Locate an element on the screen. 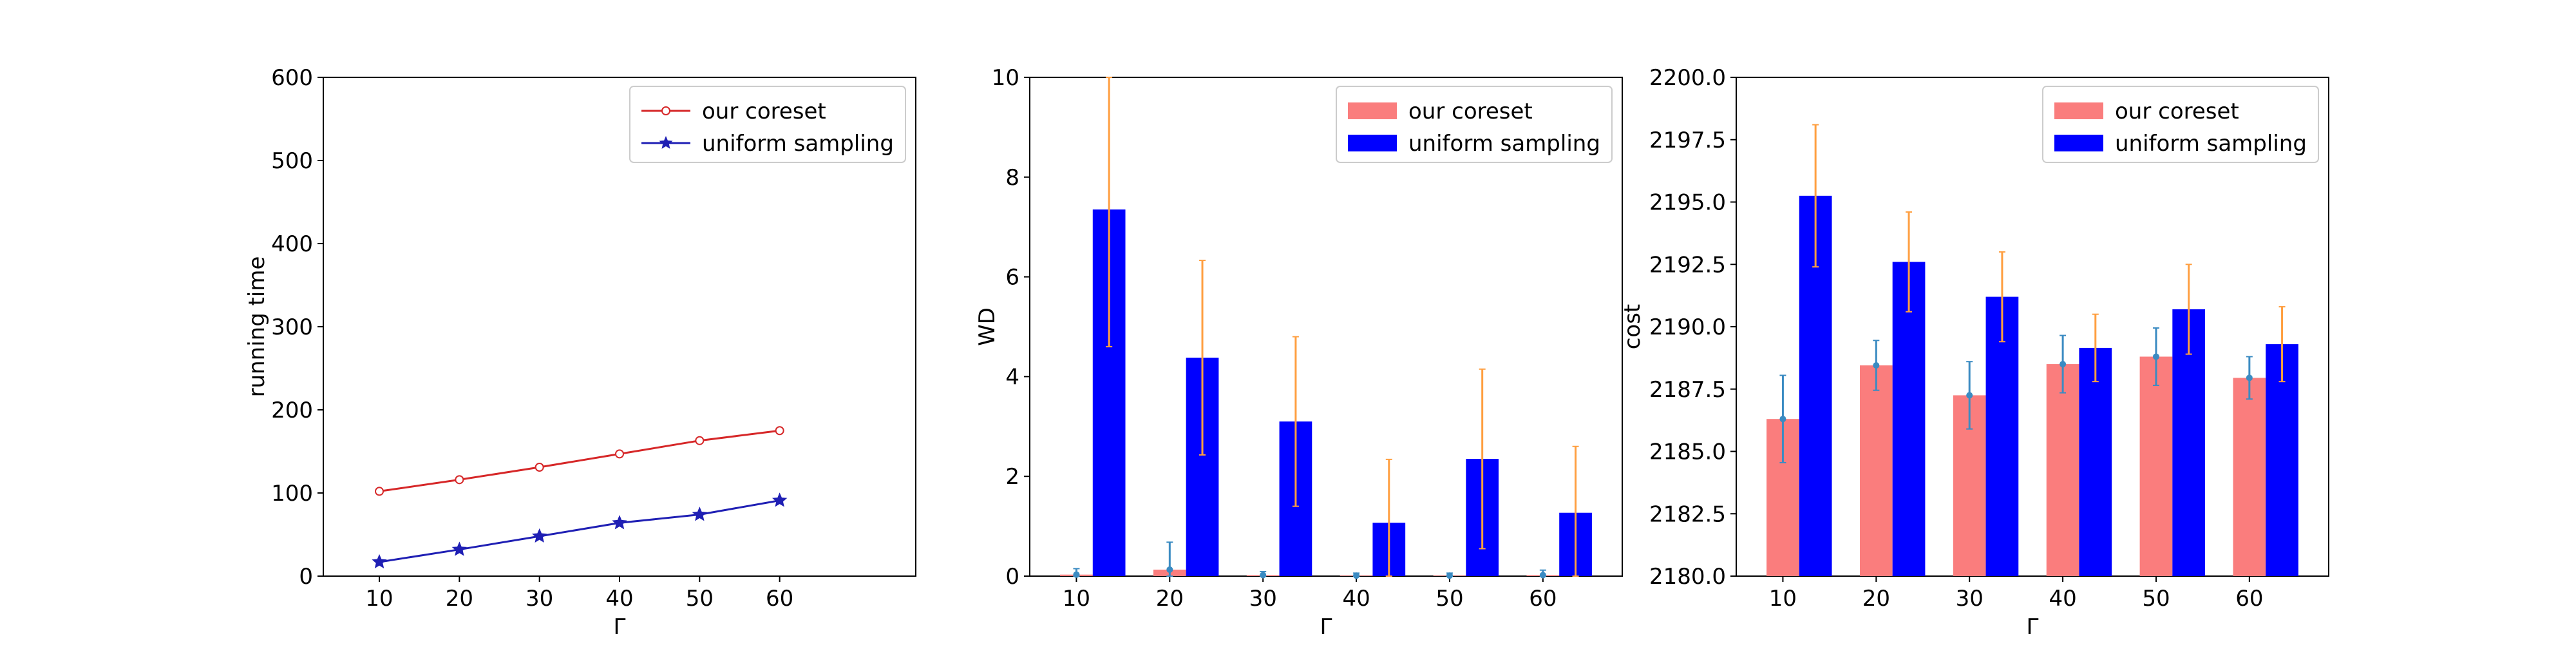 The image size is (2576, 647). y-tick-label: 8 is located at coordinates (1012, 178).